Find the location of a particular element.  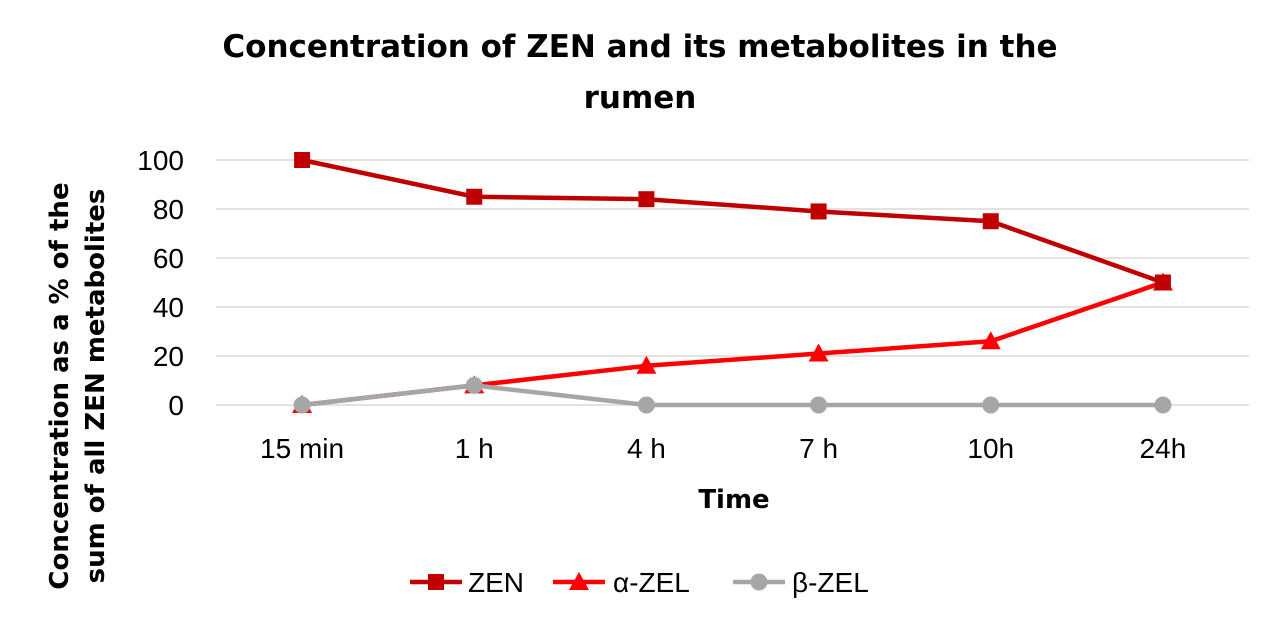

x-tick-label: 4 h is located at coordinates (646, 448).